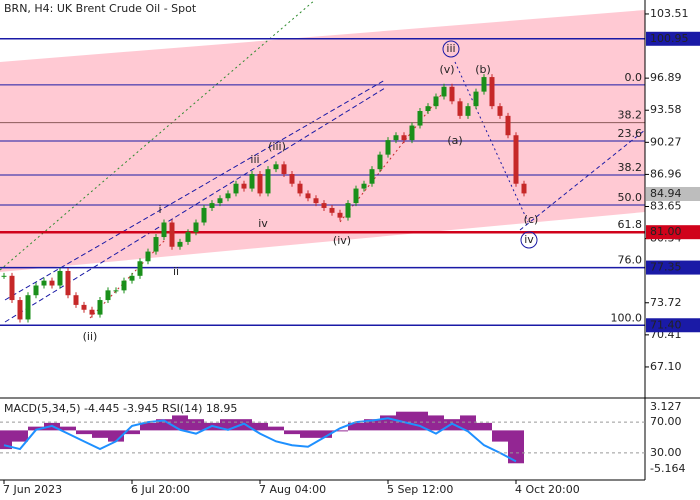  I want to click on price-label: 77.35, so click(666, 267).